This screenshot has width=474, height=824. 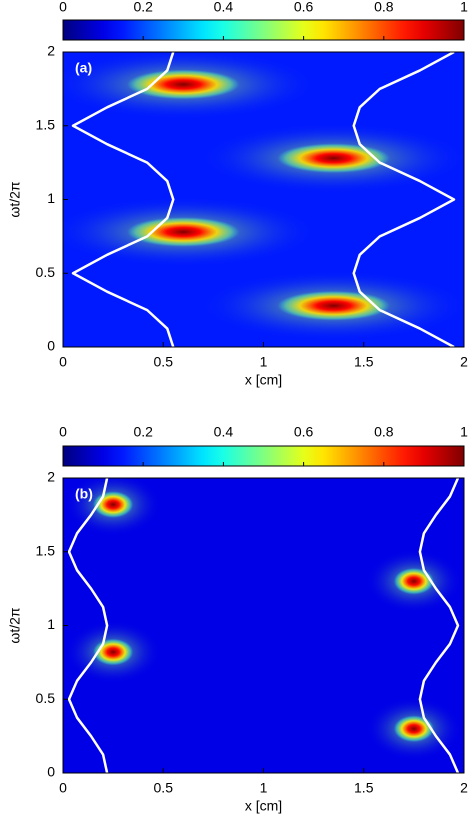 I want to click on panel-label: (a), so click(x=83, y=68).